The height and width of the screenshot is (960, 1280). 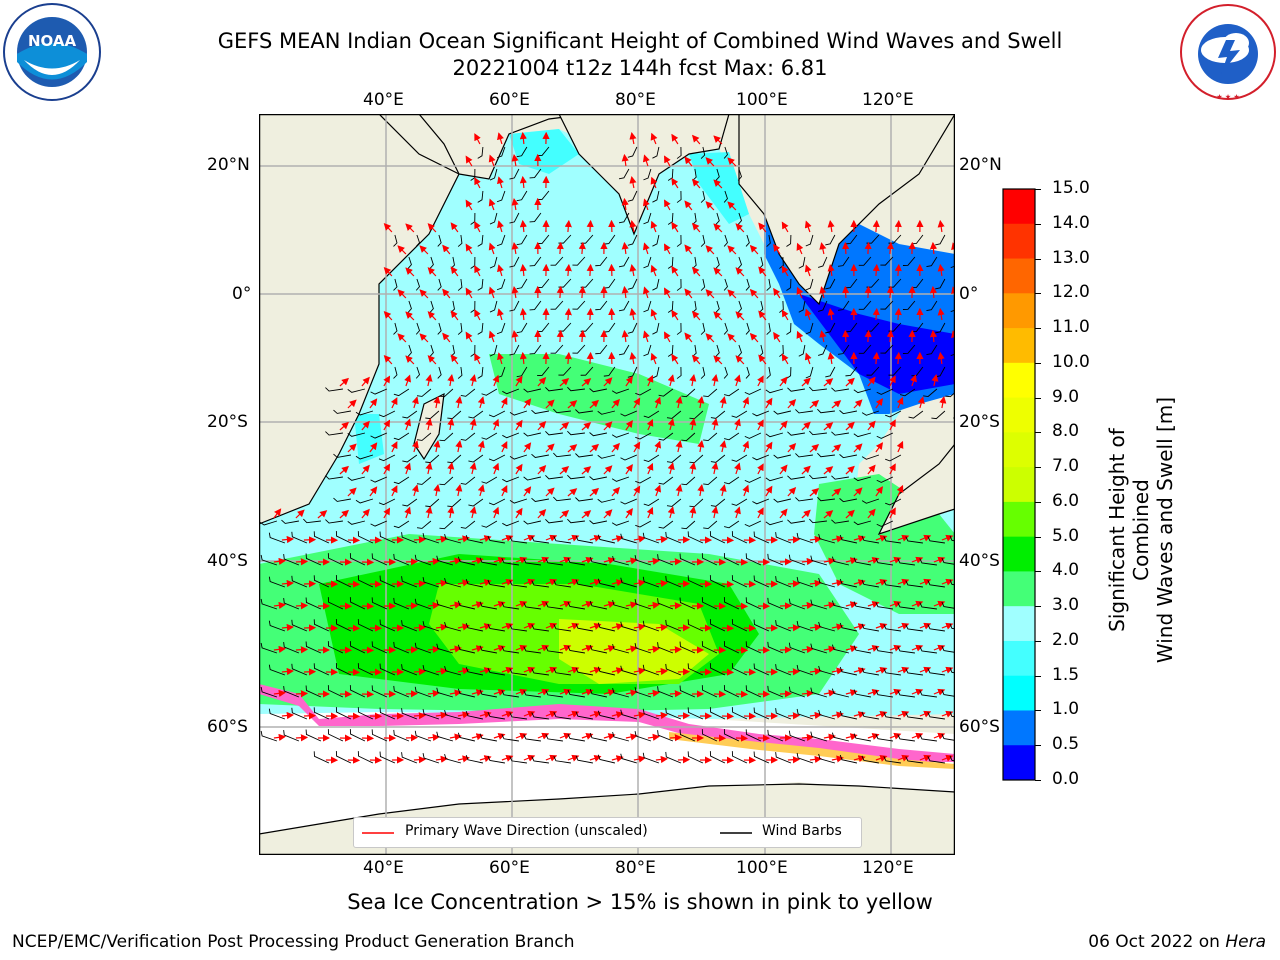 I want to click on colorbar-tick-label: 15.0, so click(x=1071, y=188).